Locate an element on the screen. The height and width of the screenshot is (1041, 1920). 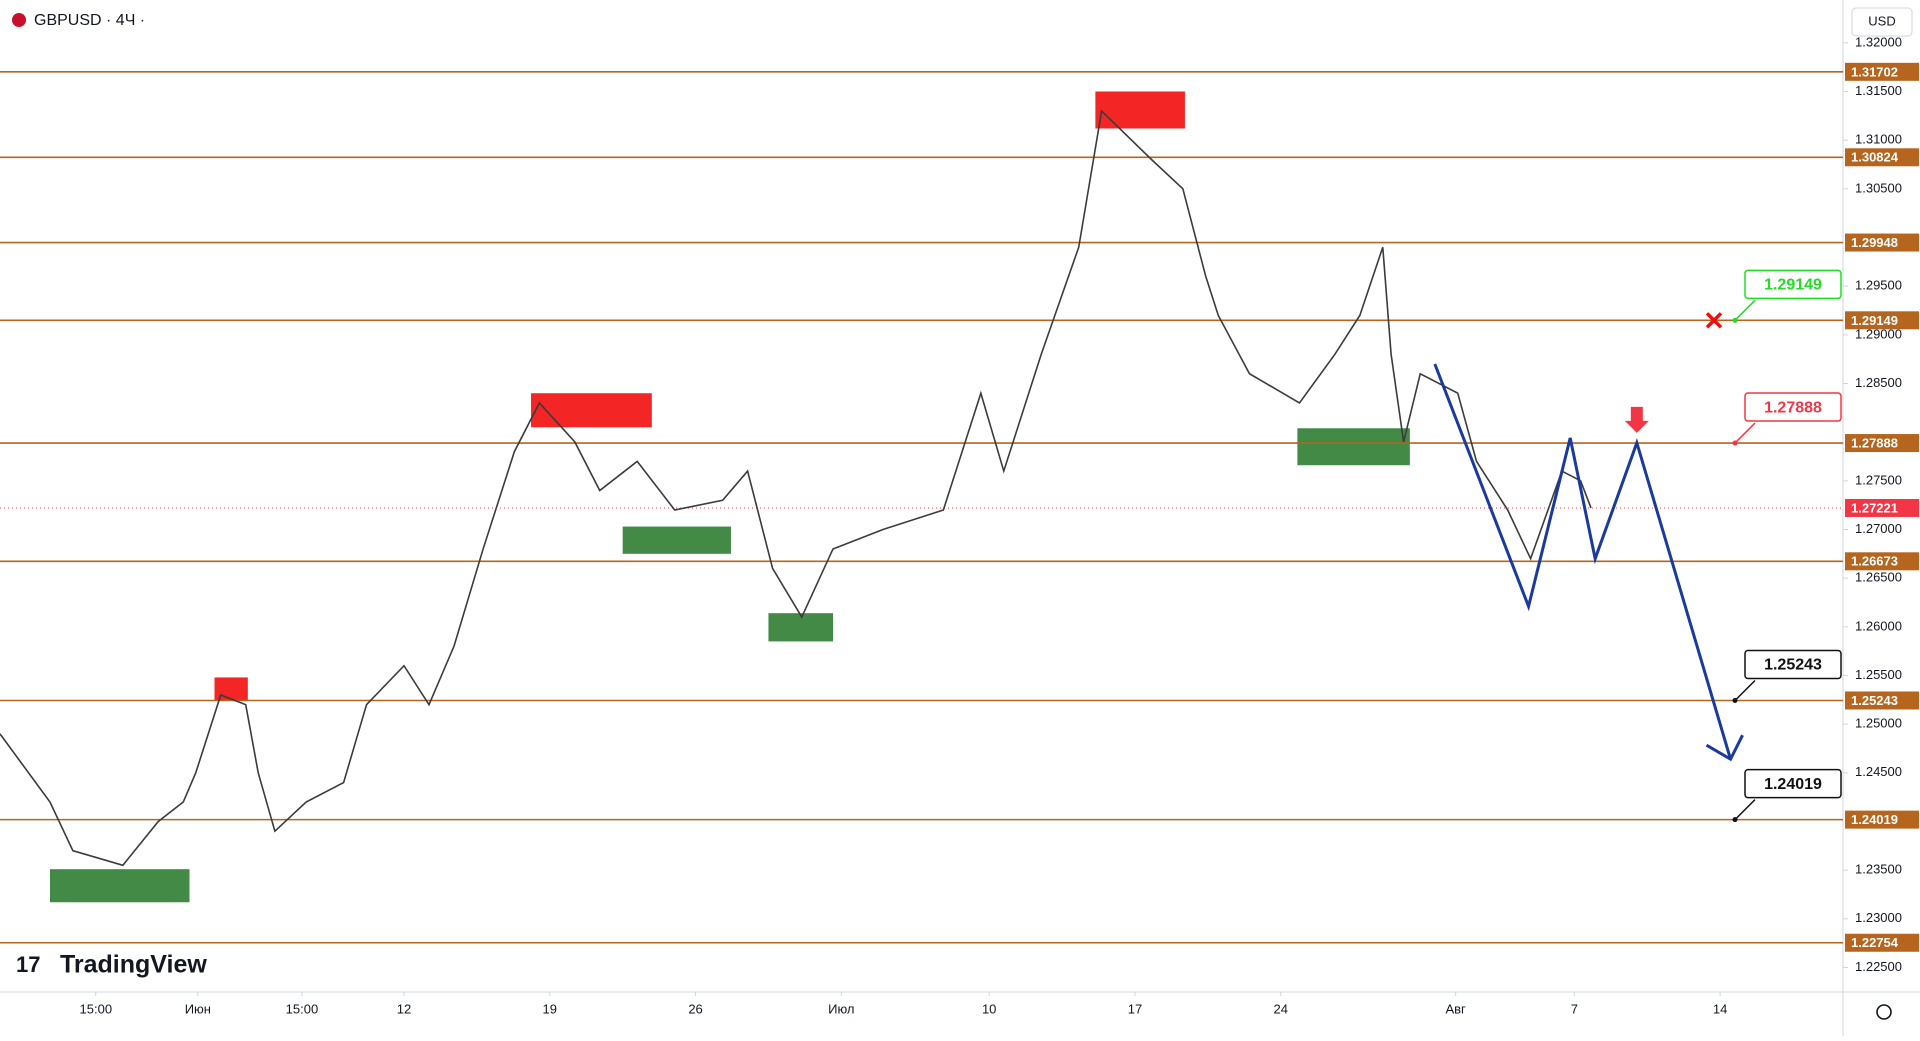
level-label: 1.22754 is located at coordinates (1875, 942).